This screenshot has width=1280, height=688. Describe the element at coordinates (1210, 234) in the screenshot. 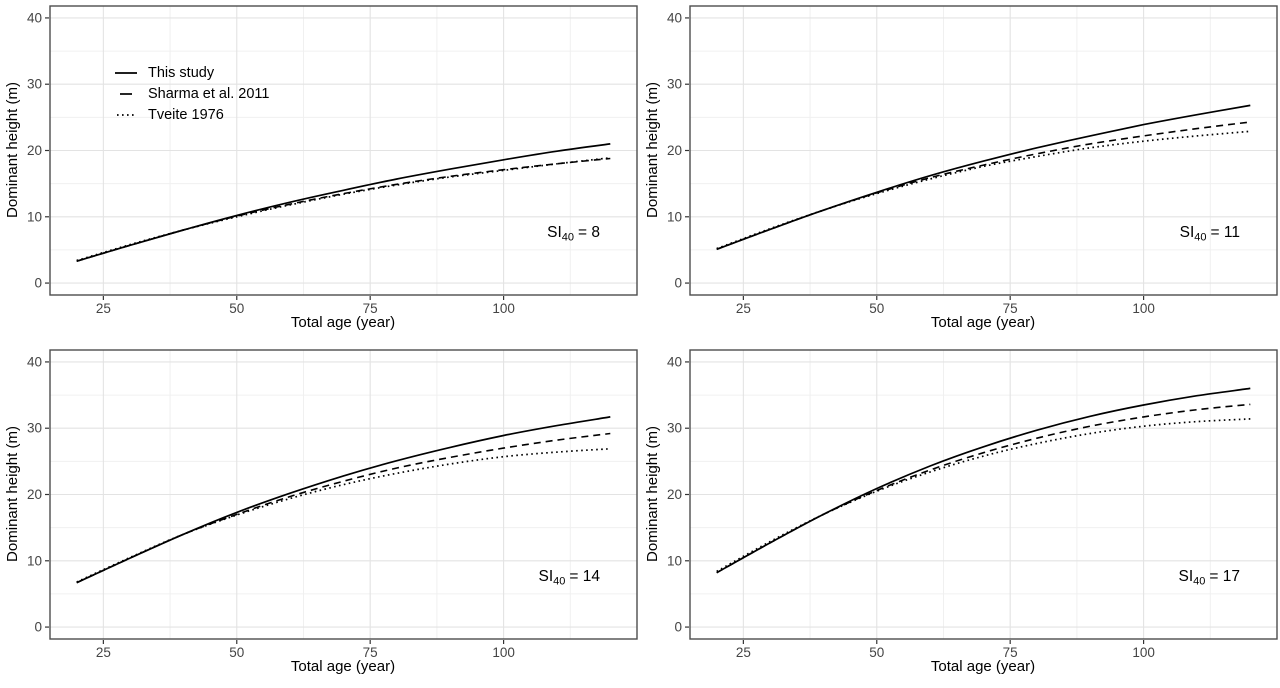

I see `si-label: SI40 = 11` at that location.